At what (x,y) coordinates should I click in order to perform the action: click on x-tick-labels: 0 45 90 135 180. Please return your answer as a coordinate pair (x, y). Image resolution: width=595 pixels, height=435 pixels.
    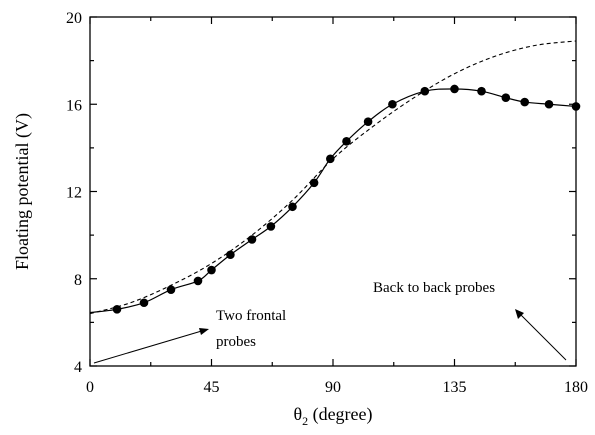
    Looking at the image, I should click on (337, 387).